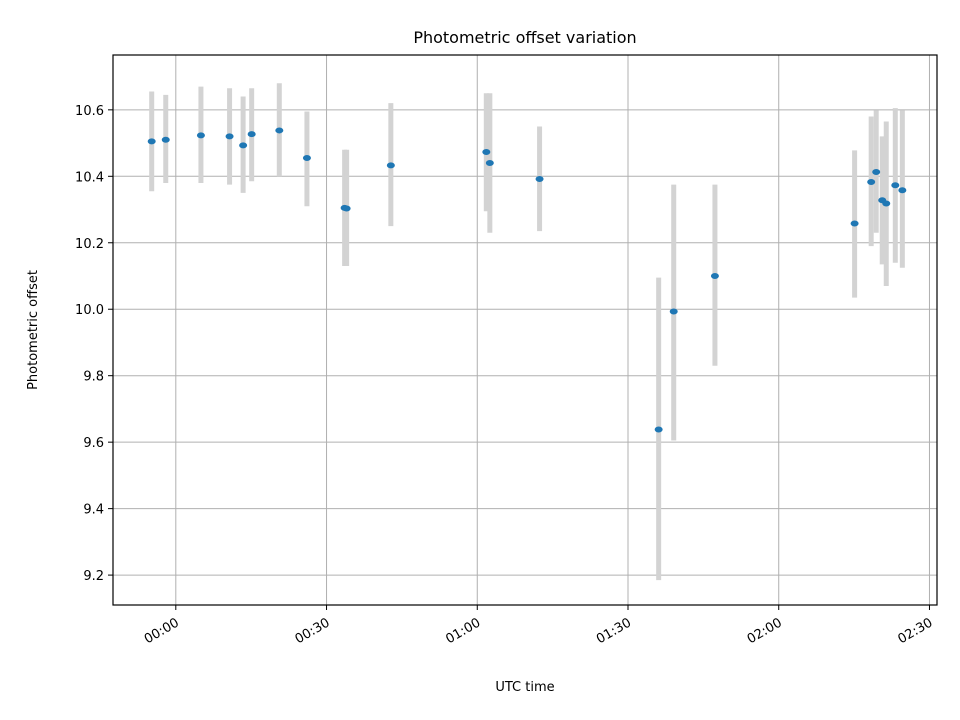 Image resolution: width=960 pixels, height=720 pixels. Describe the element at coordinates (89, 111) in the screenshot. I see `y-tick-label: 10.6` at that location.